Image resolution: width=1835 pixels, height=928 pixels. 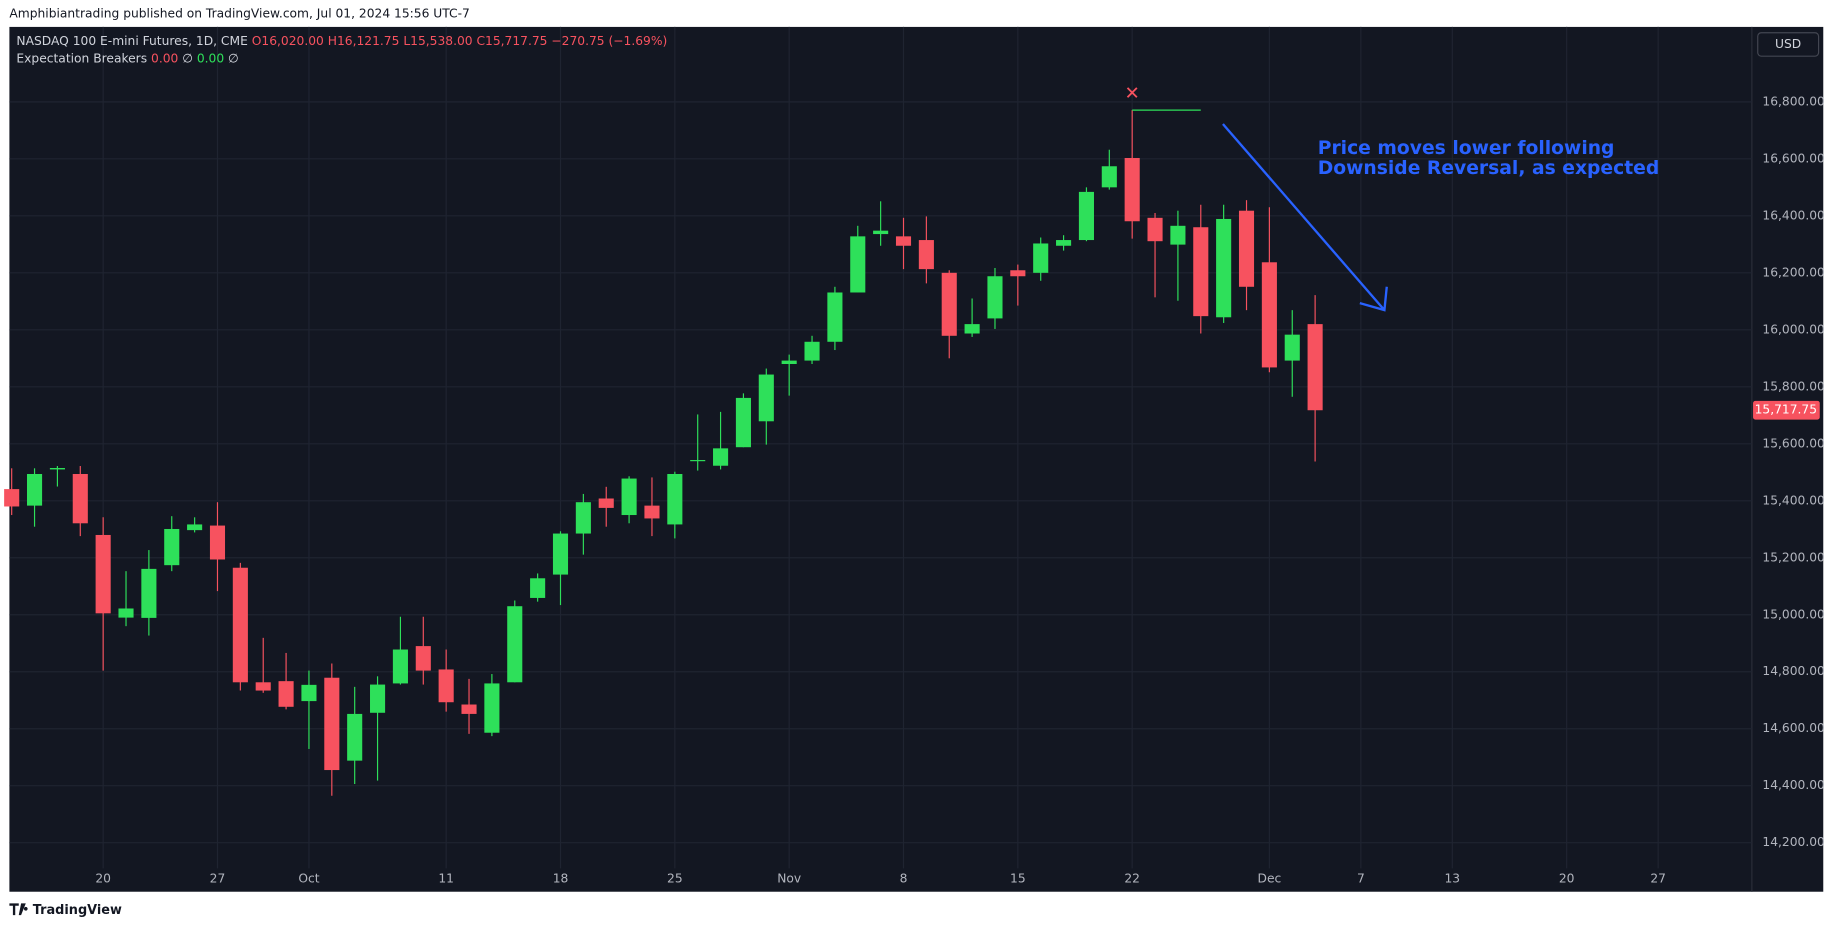 What do you see at coordinates (364, 40) in the screenshot?
I see `legend-high: H16,121.75` at bounding box center [364, 40].